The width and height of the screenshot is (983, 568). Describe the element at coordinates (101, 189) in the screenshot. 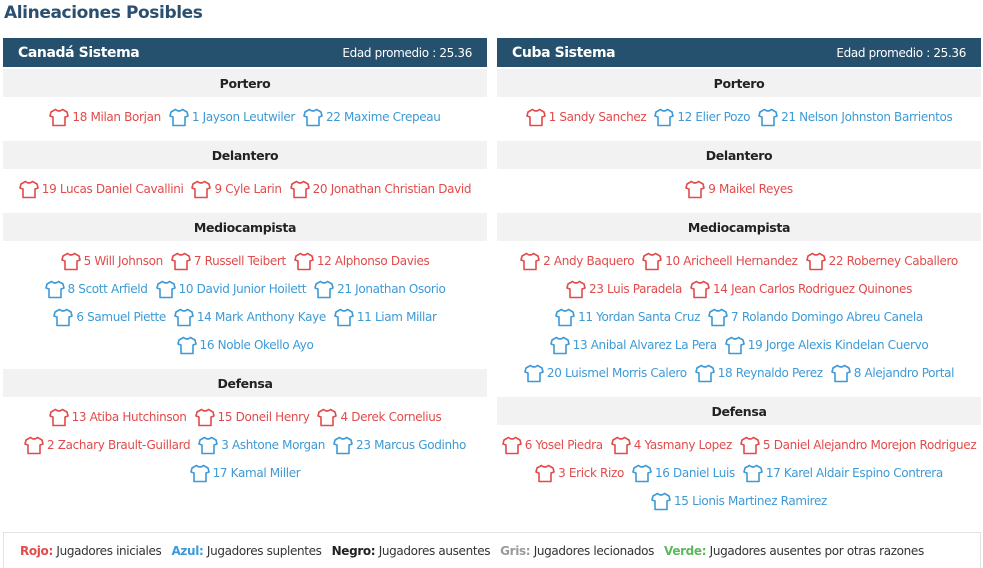

I see `player-link: 19 Lucas Daniel Cavallini` at that location.